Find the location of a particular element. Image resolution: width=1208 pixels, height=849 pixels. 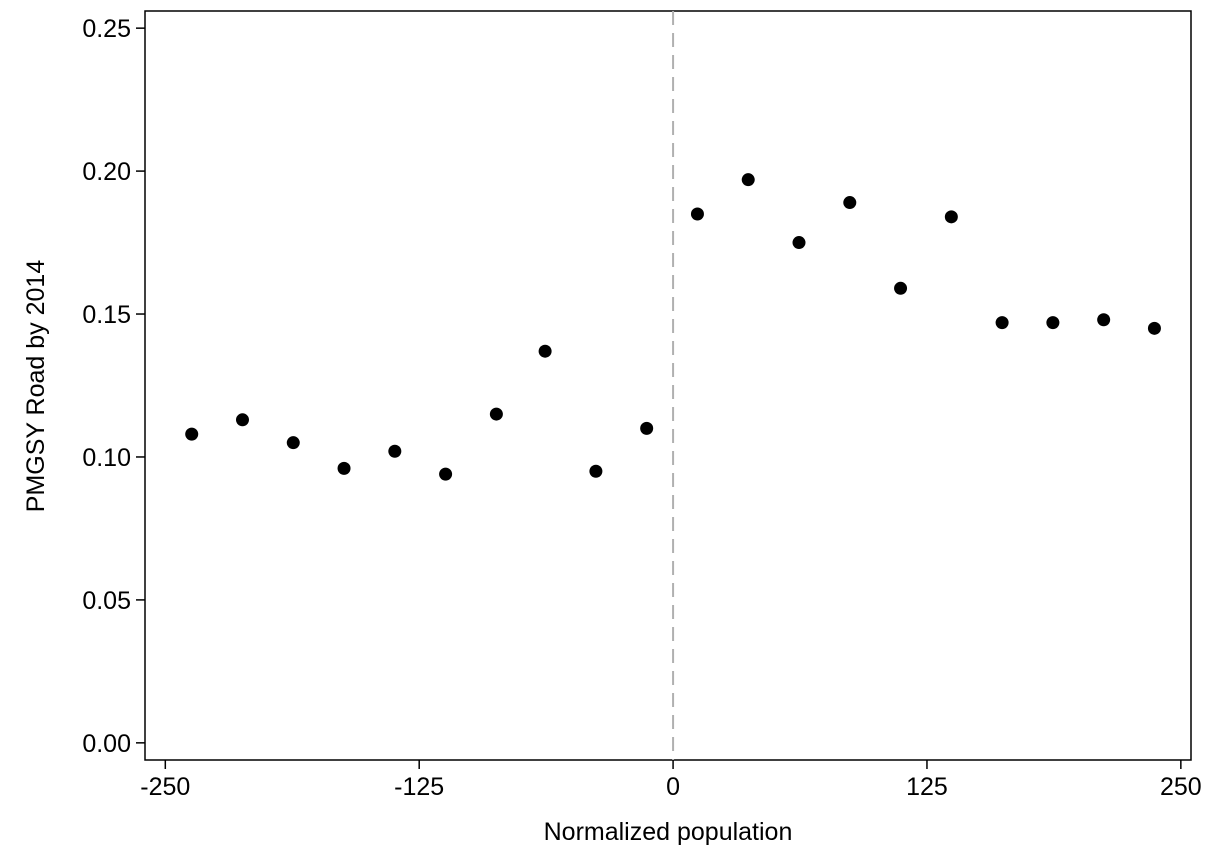

y-axis-title: PMGSY Road by 2014 is located at coordinates (36, 386).